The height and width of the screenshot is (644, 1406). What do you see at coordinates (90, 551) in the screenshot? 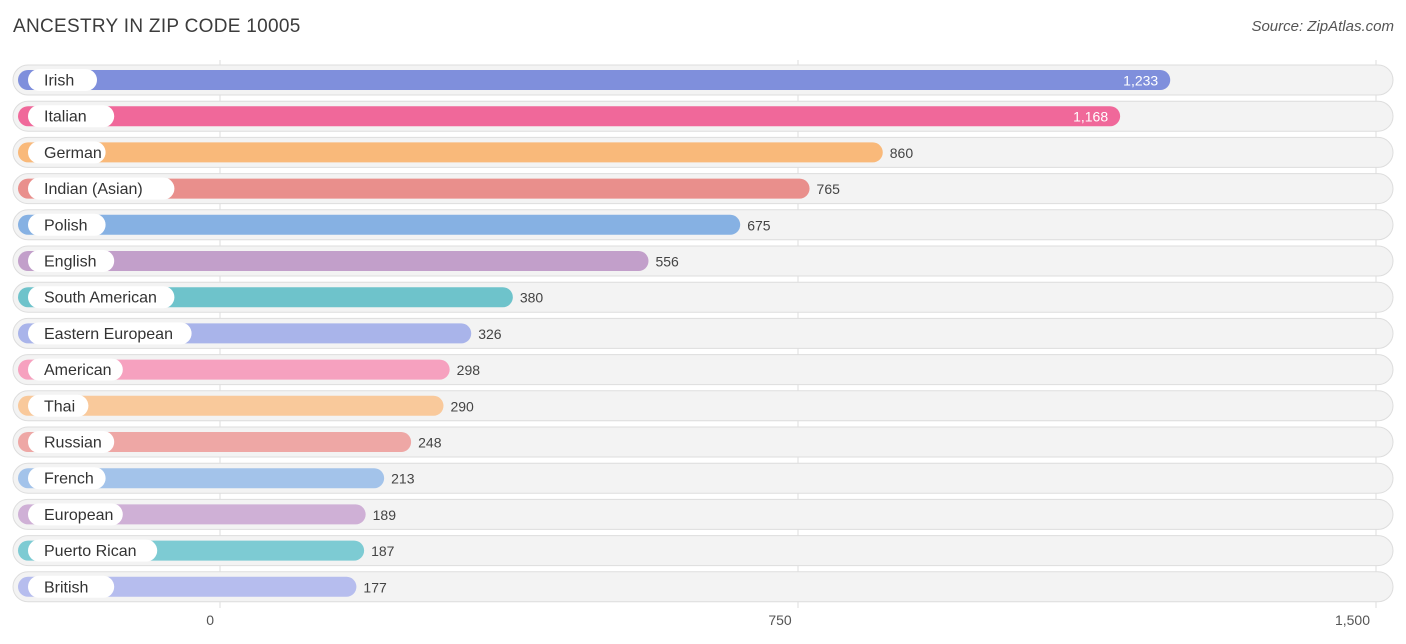
I see `category-label: Puerto Rican` at bounding box center [90, 551].